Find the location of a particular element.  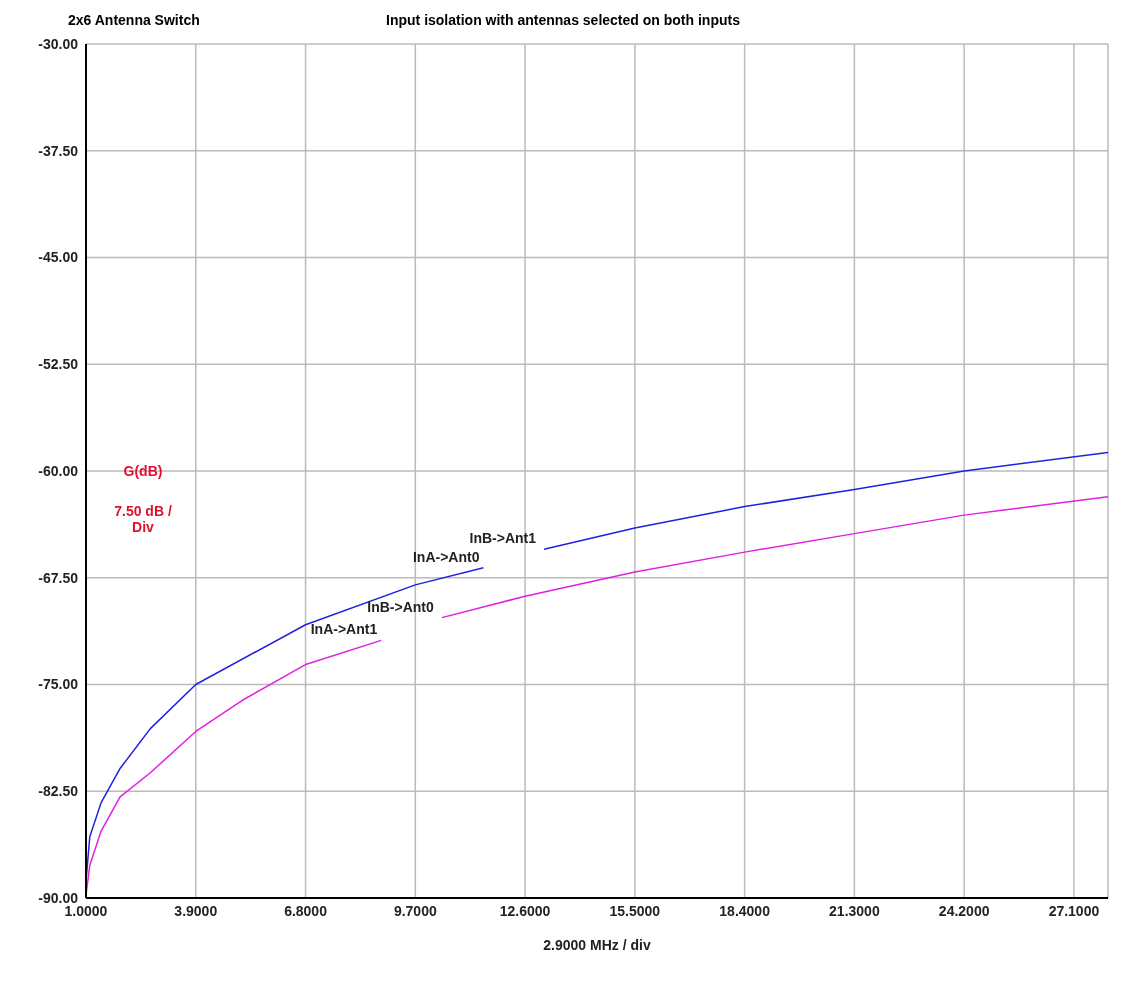

x-tick-label: 9.7000 is located at coordinates (415, 910).